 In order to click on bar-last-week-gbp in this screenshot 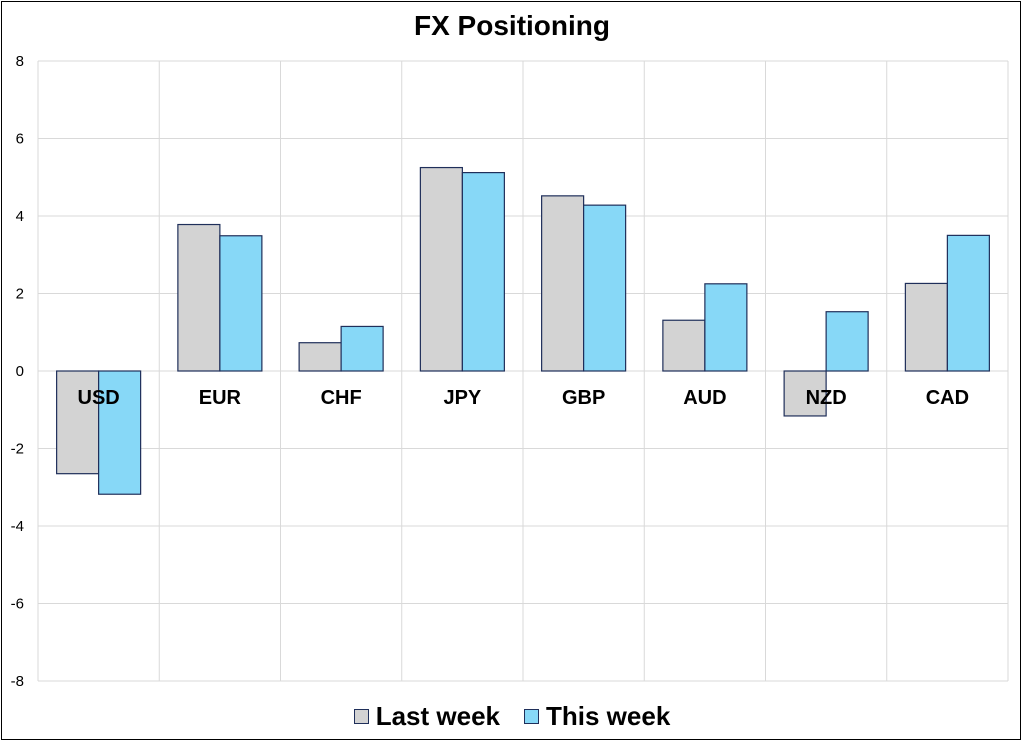, I will do `click(563, 283)`.